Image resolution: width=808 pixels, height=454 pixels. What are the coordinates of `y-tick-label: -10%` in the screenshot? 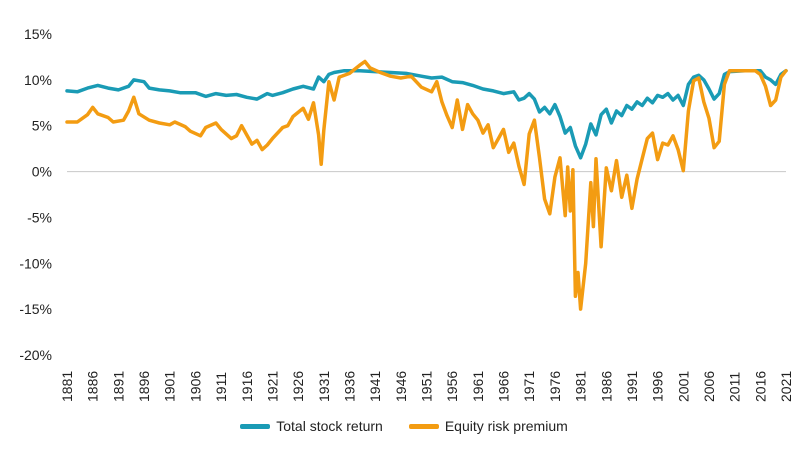 It's located at (35, 263).